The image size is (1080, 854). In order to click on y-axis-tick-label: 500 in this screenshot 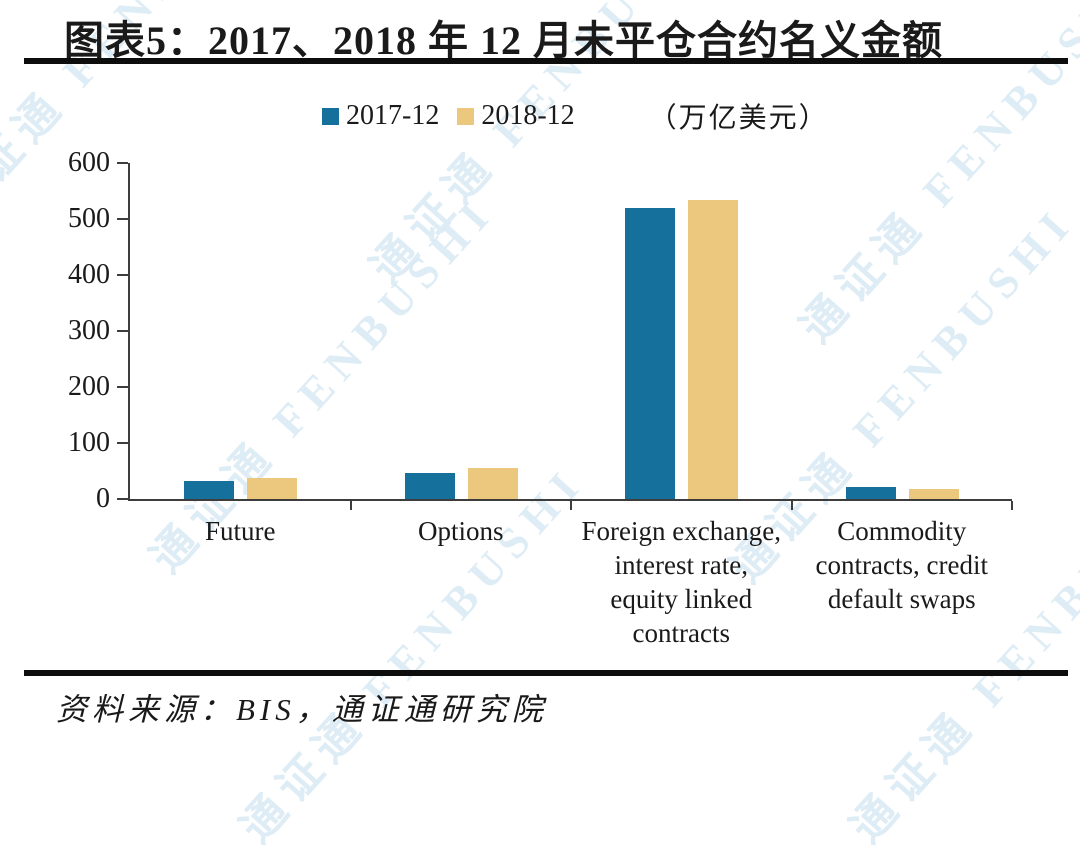, I will do `click(89, 218)`.